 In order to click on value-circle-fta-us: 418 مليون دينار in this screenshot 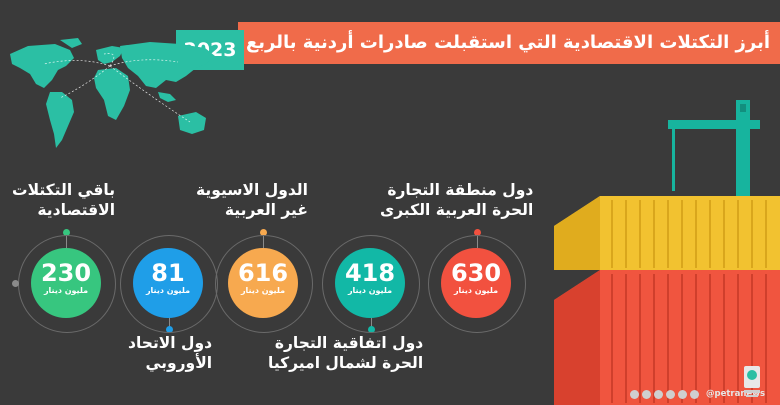, I will do `click(370, 283)`.